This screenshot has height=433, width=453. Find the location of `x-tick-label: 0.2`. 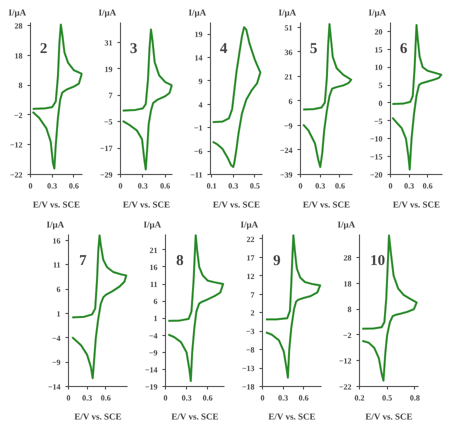

x-tick-label: 0.2 is located at coordinates (359, 398).